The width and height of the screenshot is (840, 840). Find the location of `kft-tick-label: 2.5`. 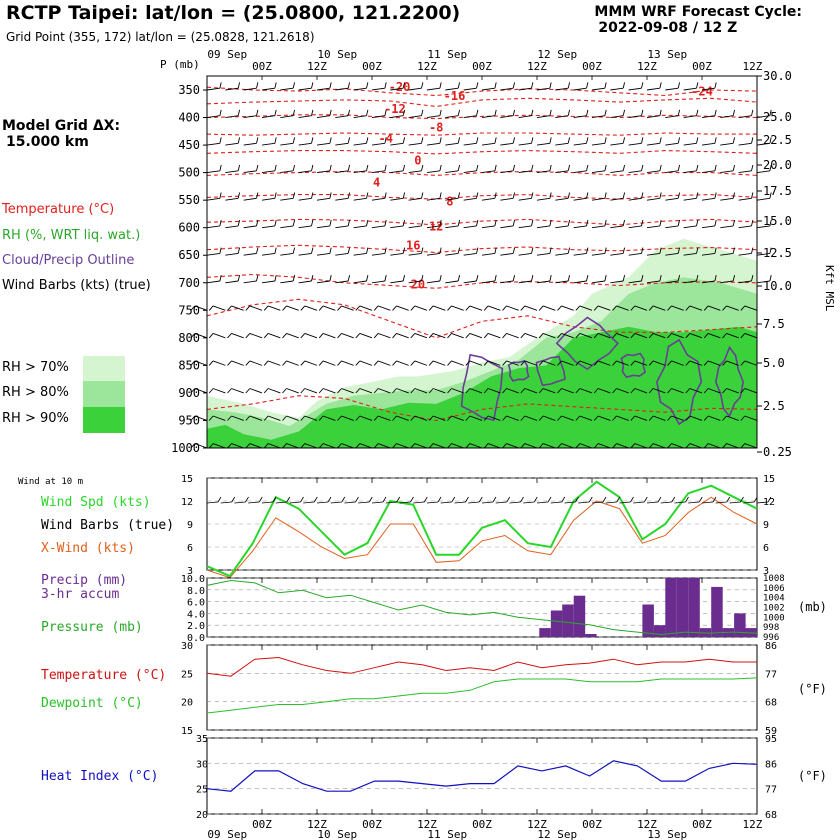

kft-tick-label: 2.5 is located at coordinates (774, 406).